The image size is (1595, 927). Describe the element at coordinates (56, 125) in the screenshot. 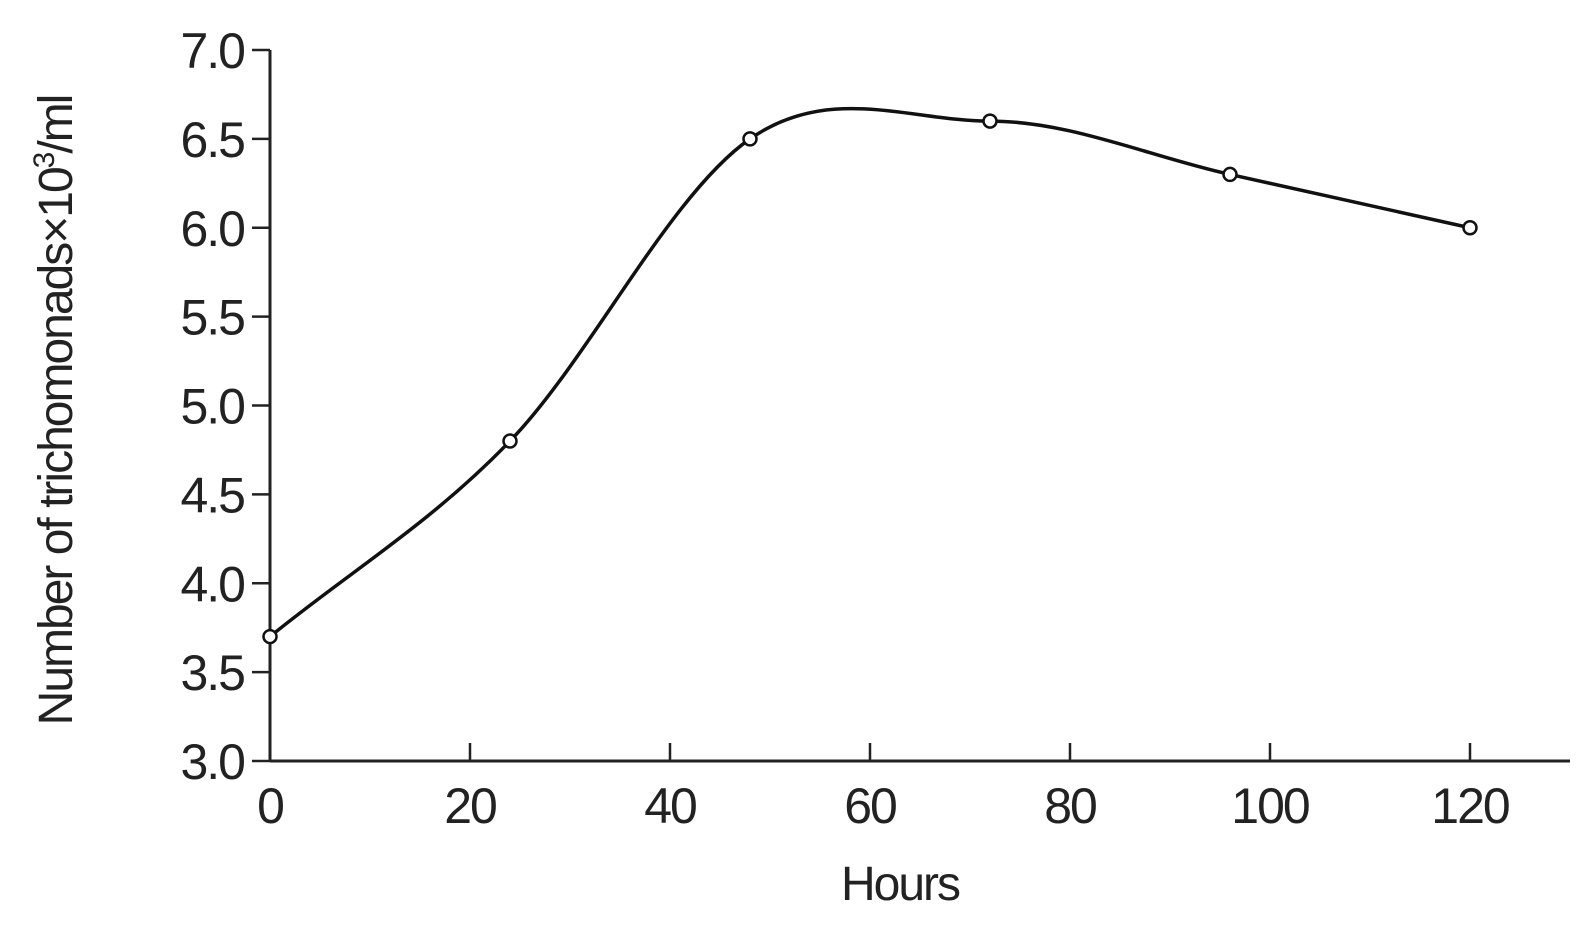

I see `y-axis-title-unit: /ml` at that location.